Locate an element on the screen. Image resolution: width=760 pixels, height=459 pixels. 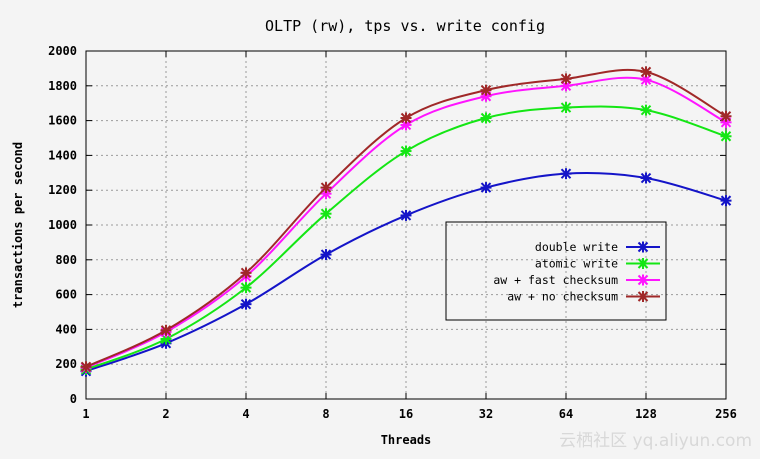
legend-label: double write is located at coordinates (576, 247).